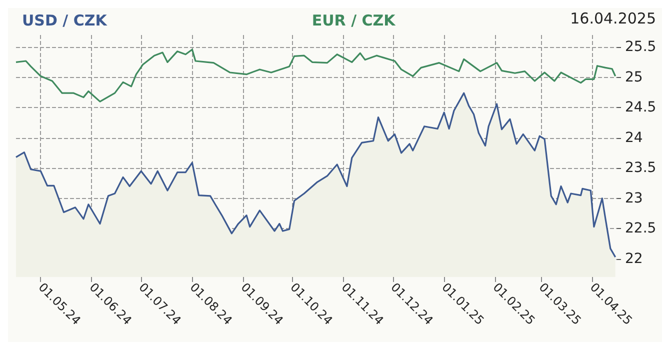 The width and height of the screenshot is (670, 350). I want to click on y-tick-label: 23, so click(634, 198).